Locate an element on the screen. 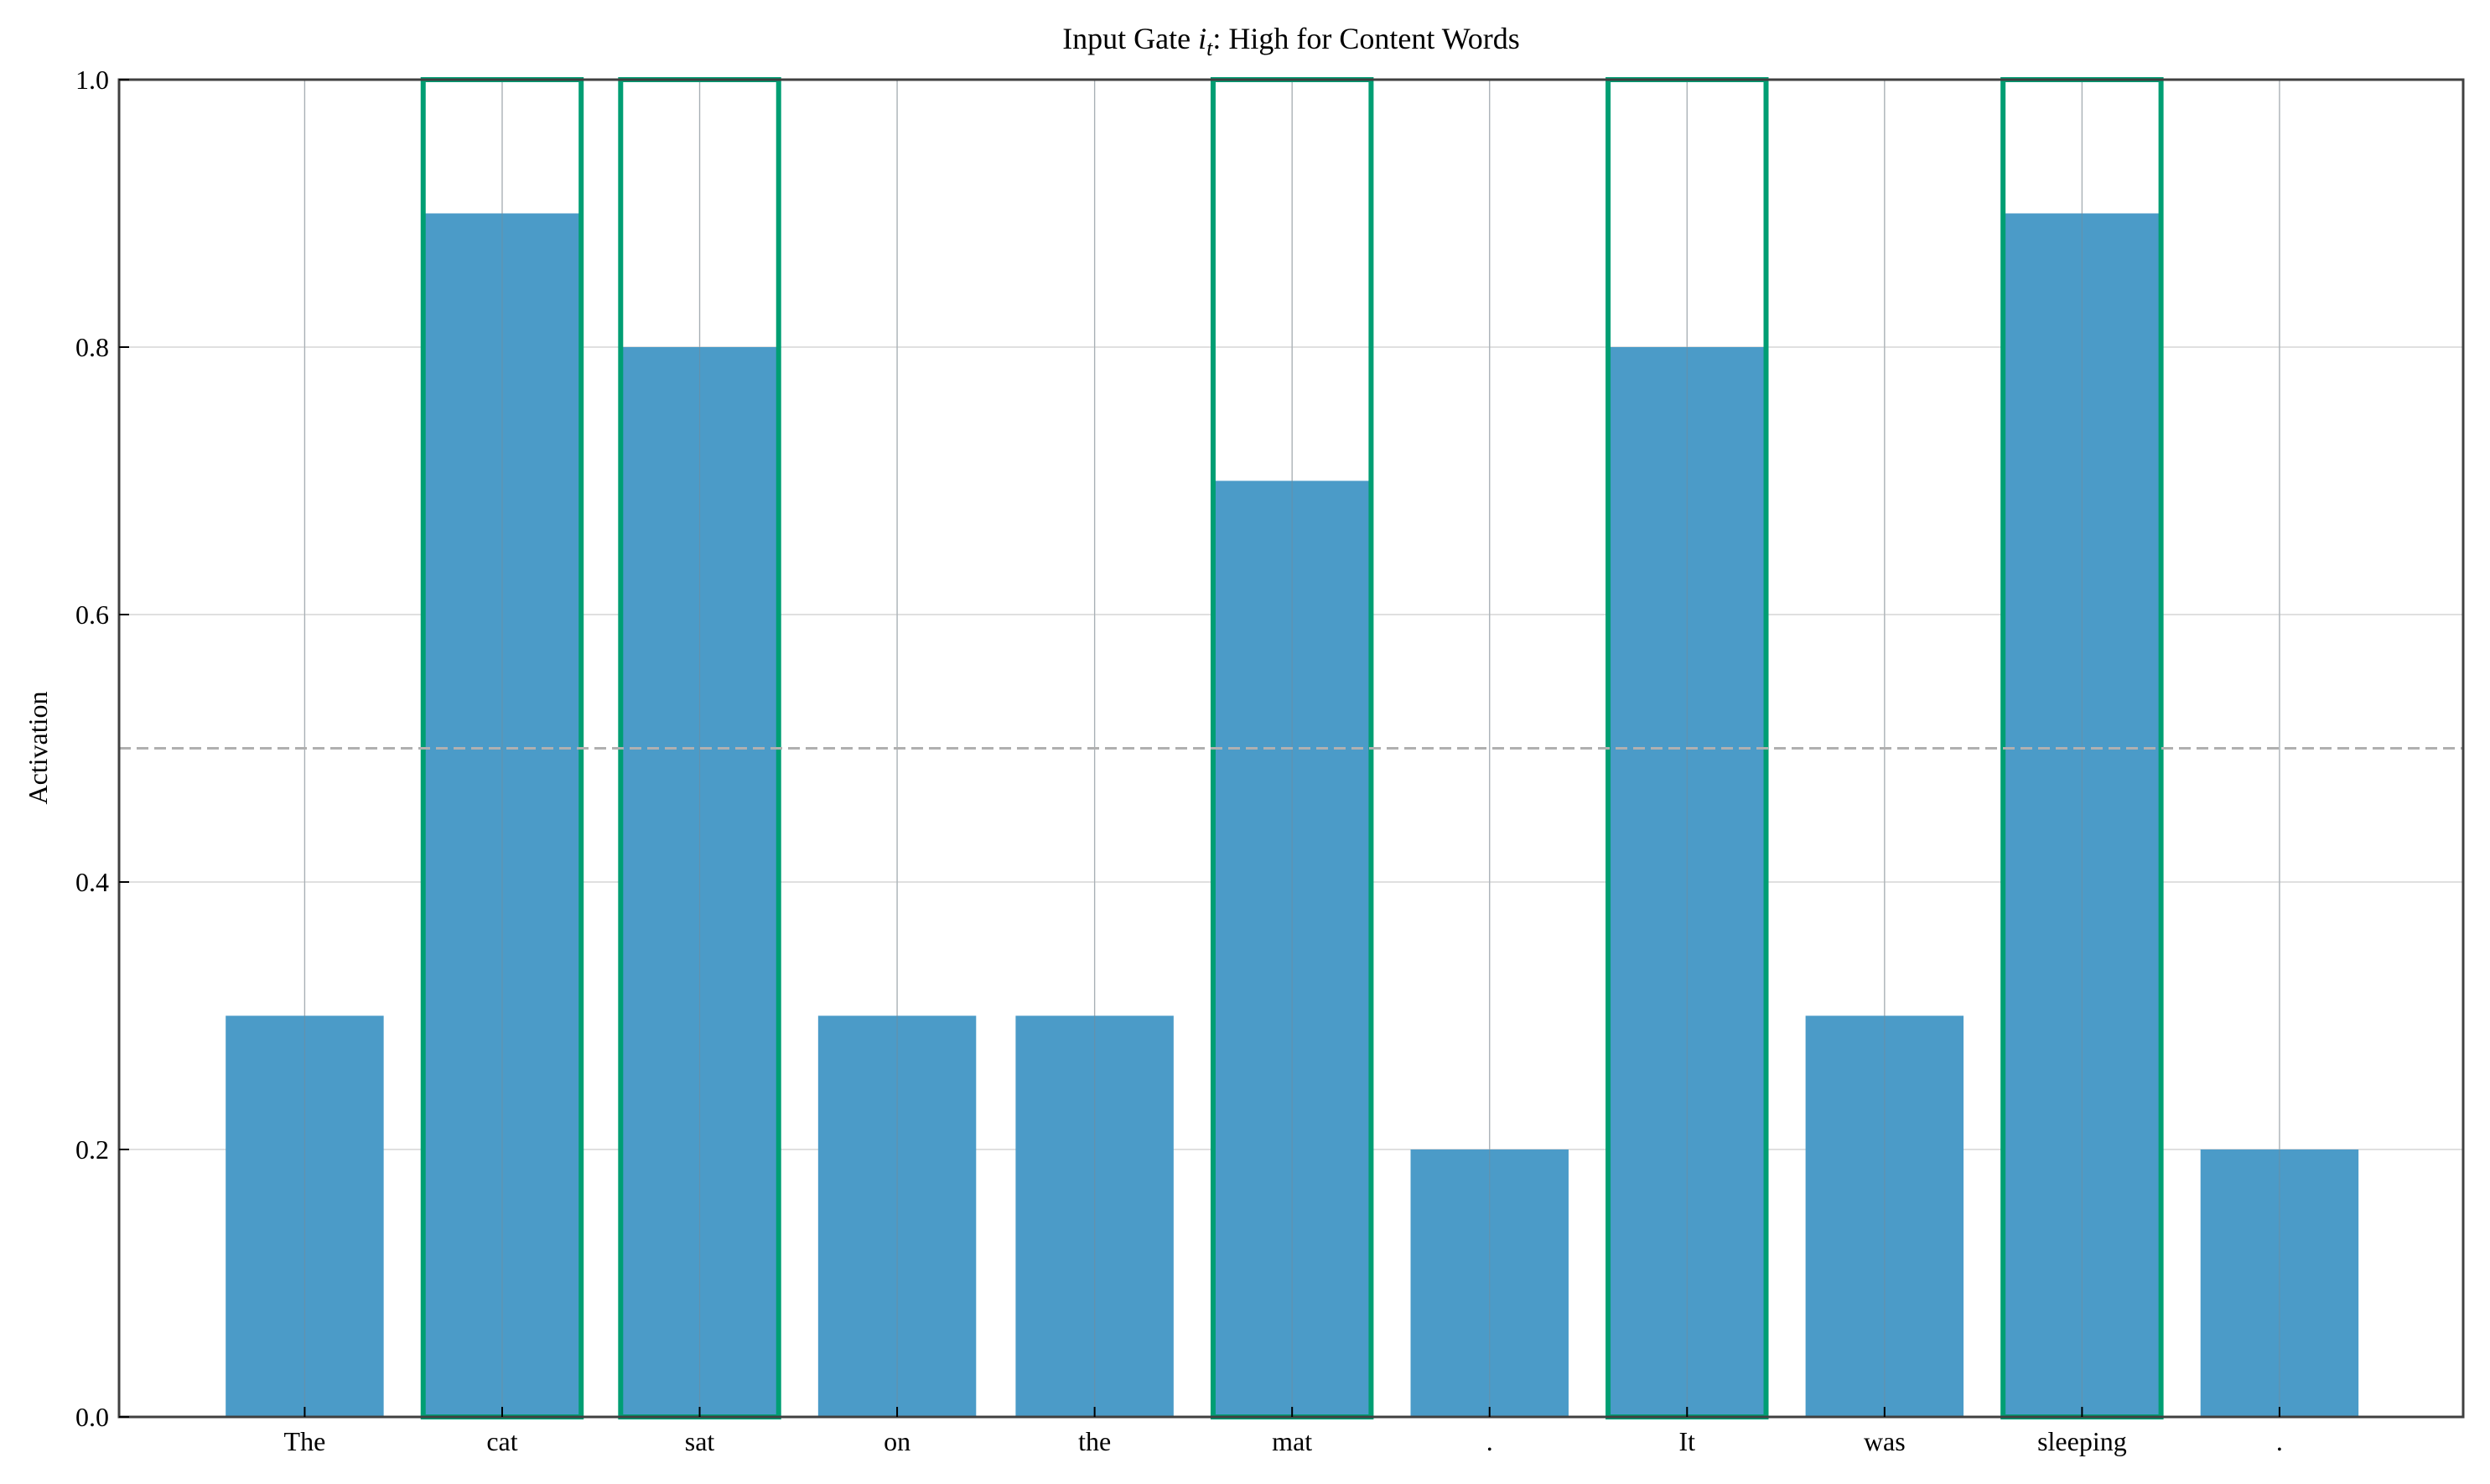 This screenshot has width=2490, height=1484. y-tick-label: 1.0 is located at coordinates (92, 80).